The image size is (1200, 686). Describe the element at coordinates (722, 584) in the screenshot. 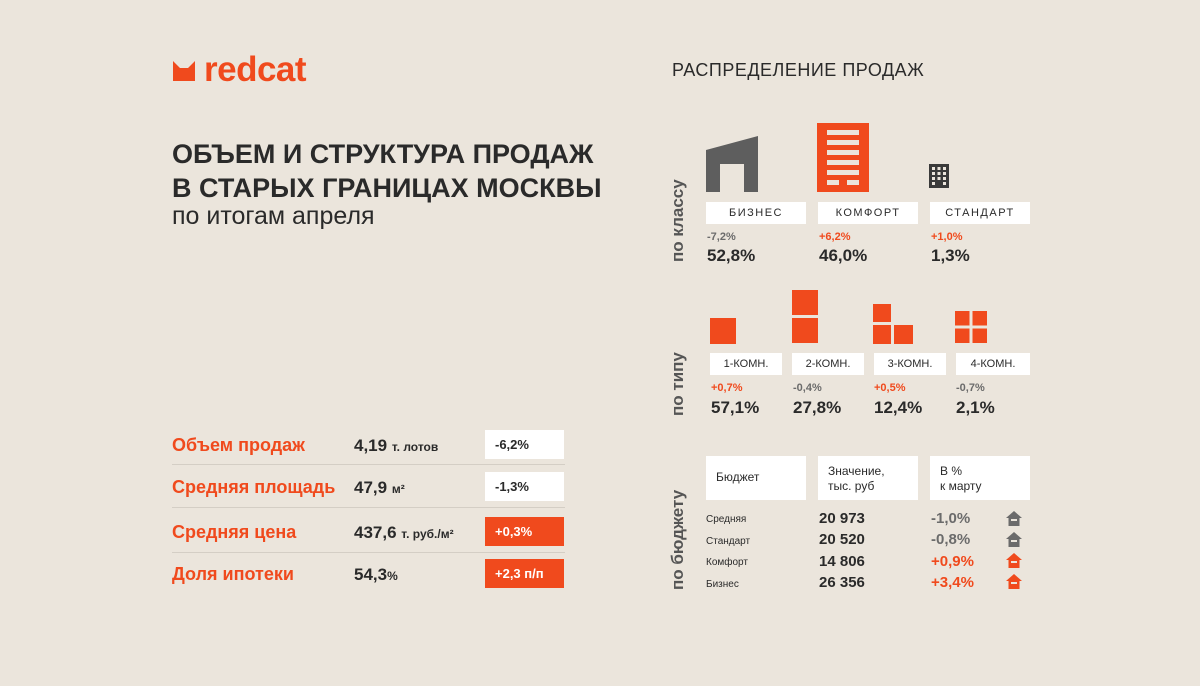

I see `budget-row-name: Бизнес` at that location.